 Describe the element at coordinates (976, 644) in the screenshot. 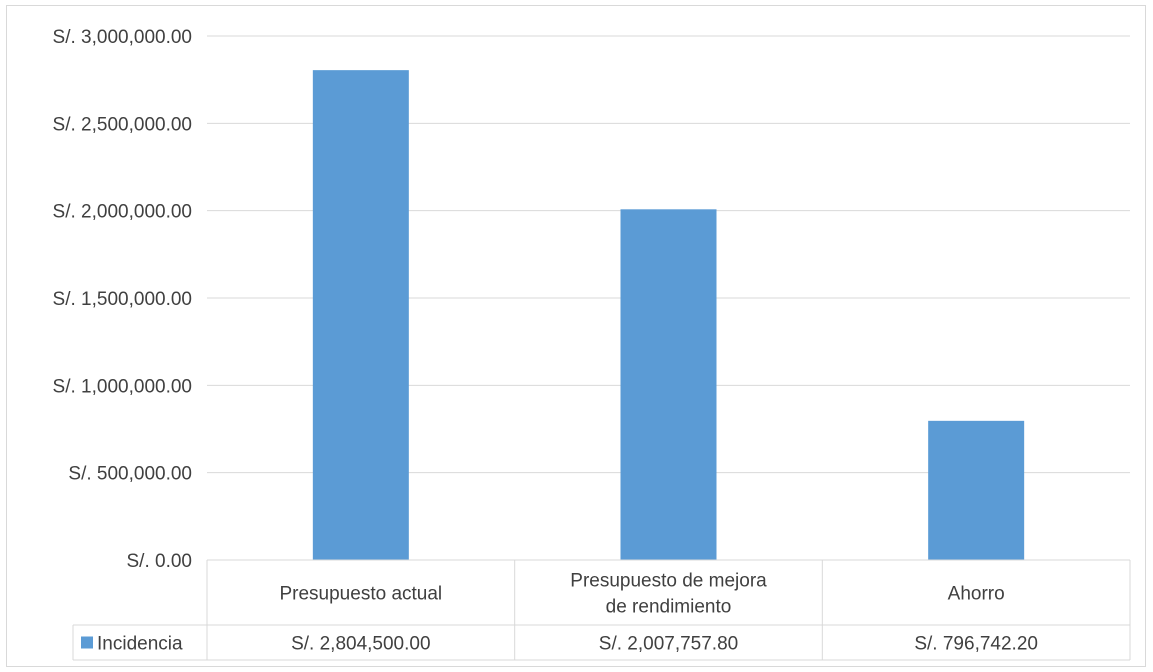

I see `data-table-value: S/. 796,742.20` at that location.